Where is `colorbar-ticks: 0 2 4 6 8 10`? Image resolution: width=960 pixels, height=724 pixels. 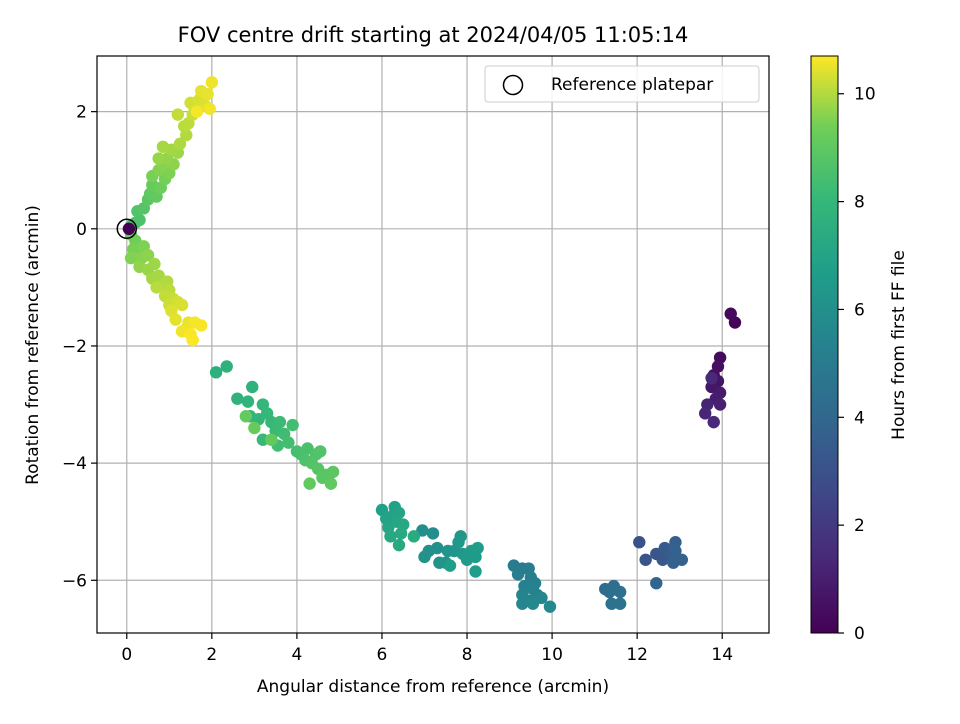 colorbar-ticks: 0 2 4 6 8 10 is located at coordinates (857, 364).